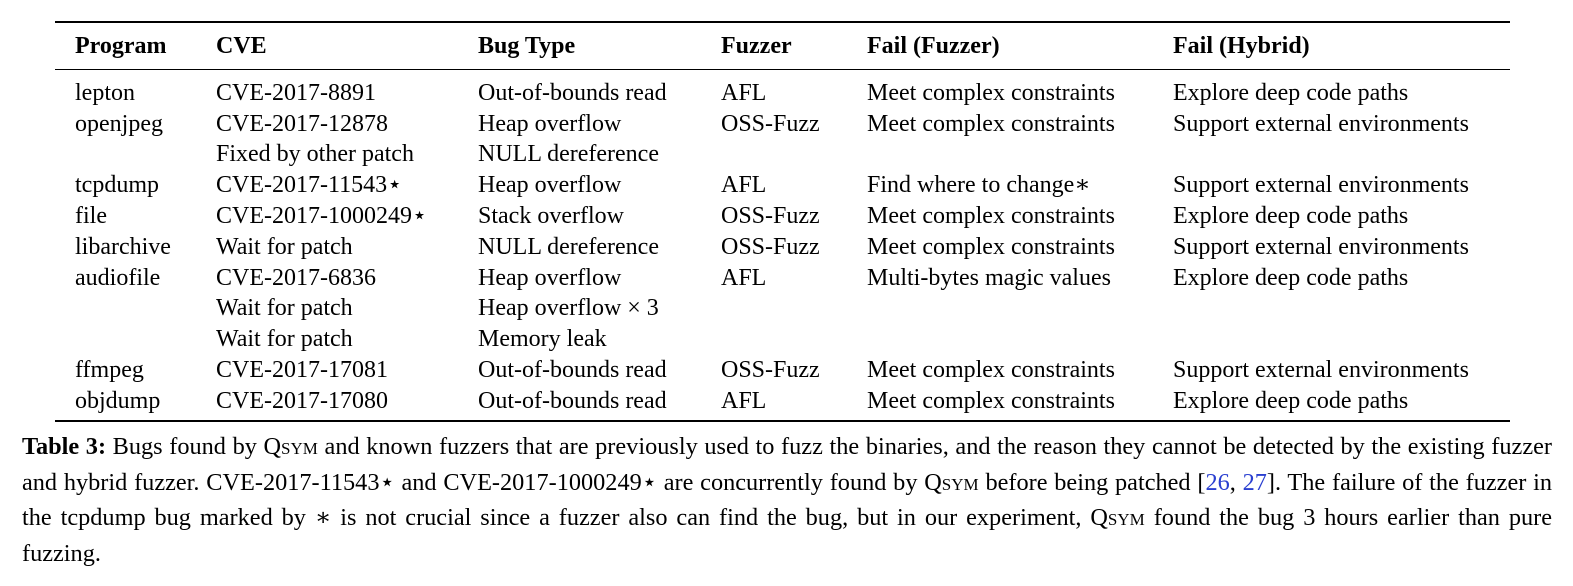 This screenshot has height=586, width=1573. I want to click on header-fail-hybrid: Fail (Hybrid), so click(1241, 46).